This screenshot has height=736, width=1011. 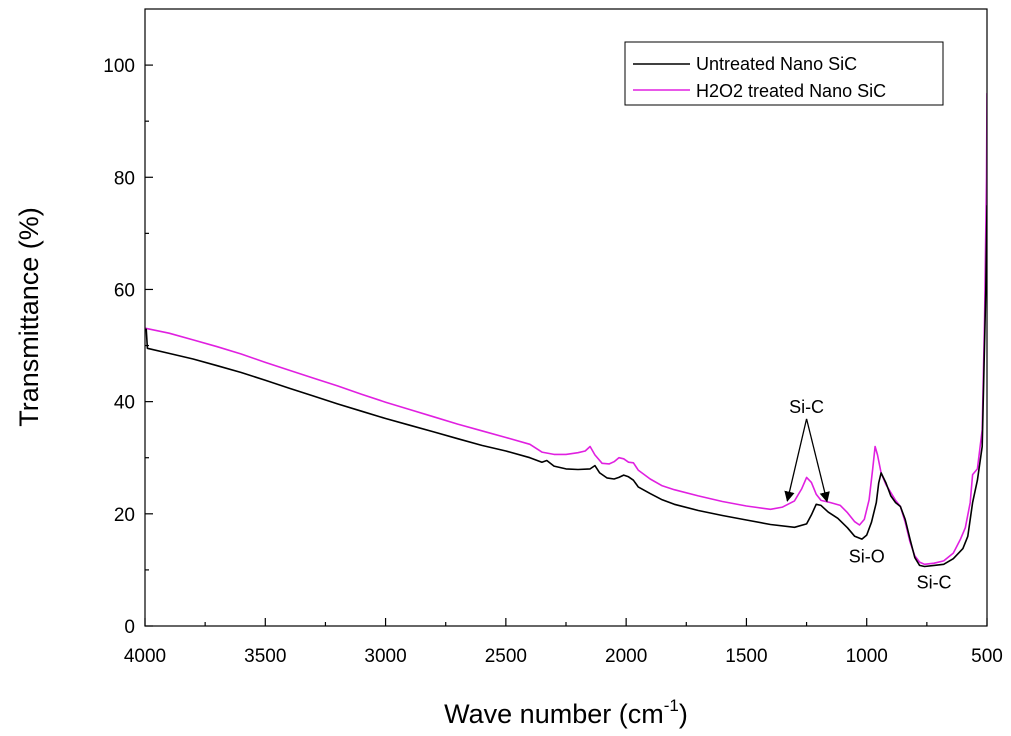 I want to click on x-tick-label: 2000, so click(x=626, y=656).